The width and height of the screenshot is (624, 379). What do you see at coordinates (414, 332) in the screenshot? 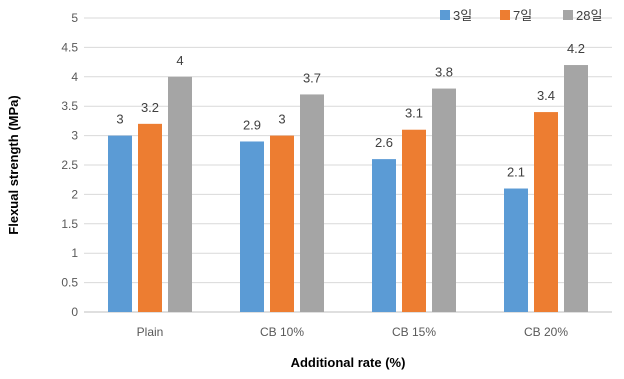
I see `x-tick-label: CB 15%` at bounding box center [414, 332].